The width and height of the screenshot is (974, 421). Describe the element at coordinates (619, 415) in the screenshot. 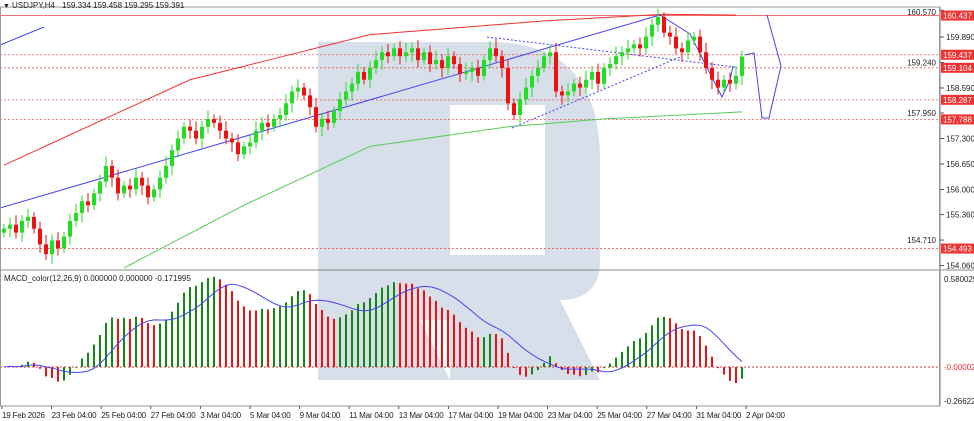

I see `x-tick-label: 25 Mar 04:00` at that location.